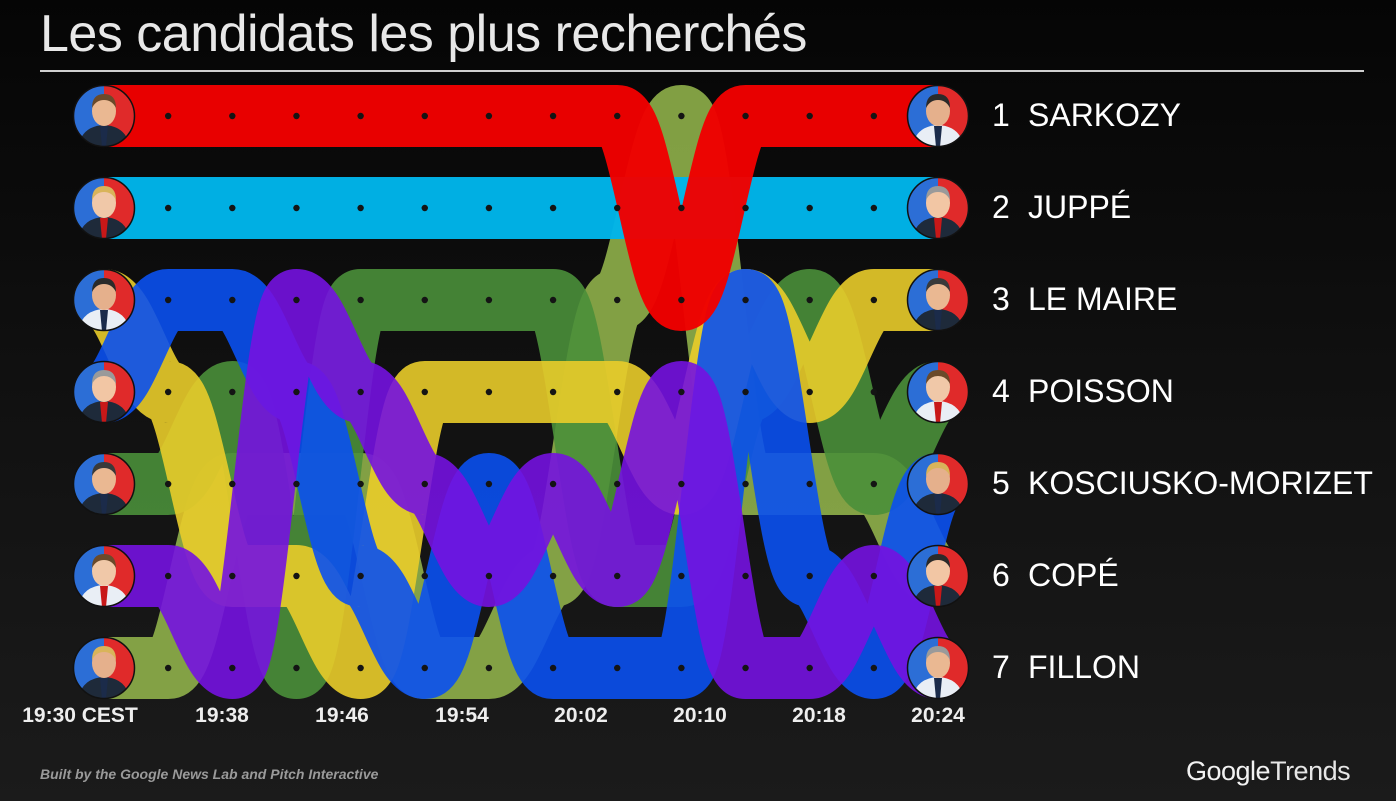  I want to click on rank-number: 3, so click(1001, 299).